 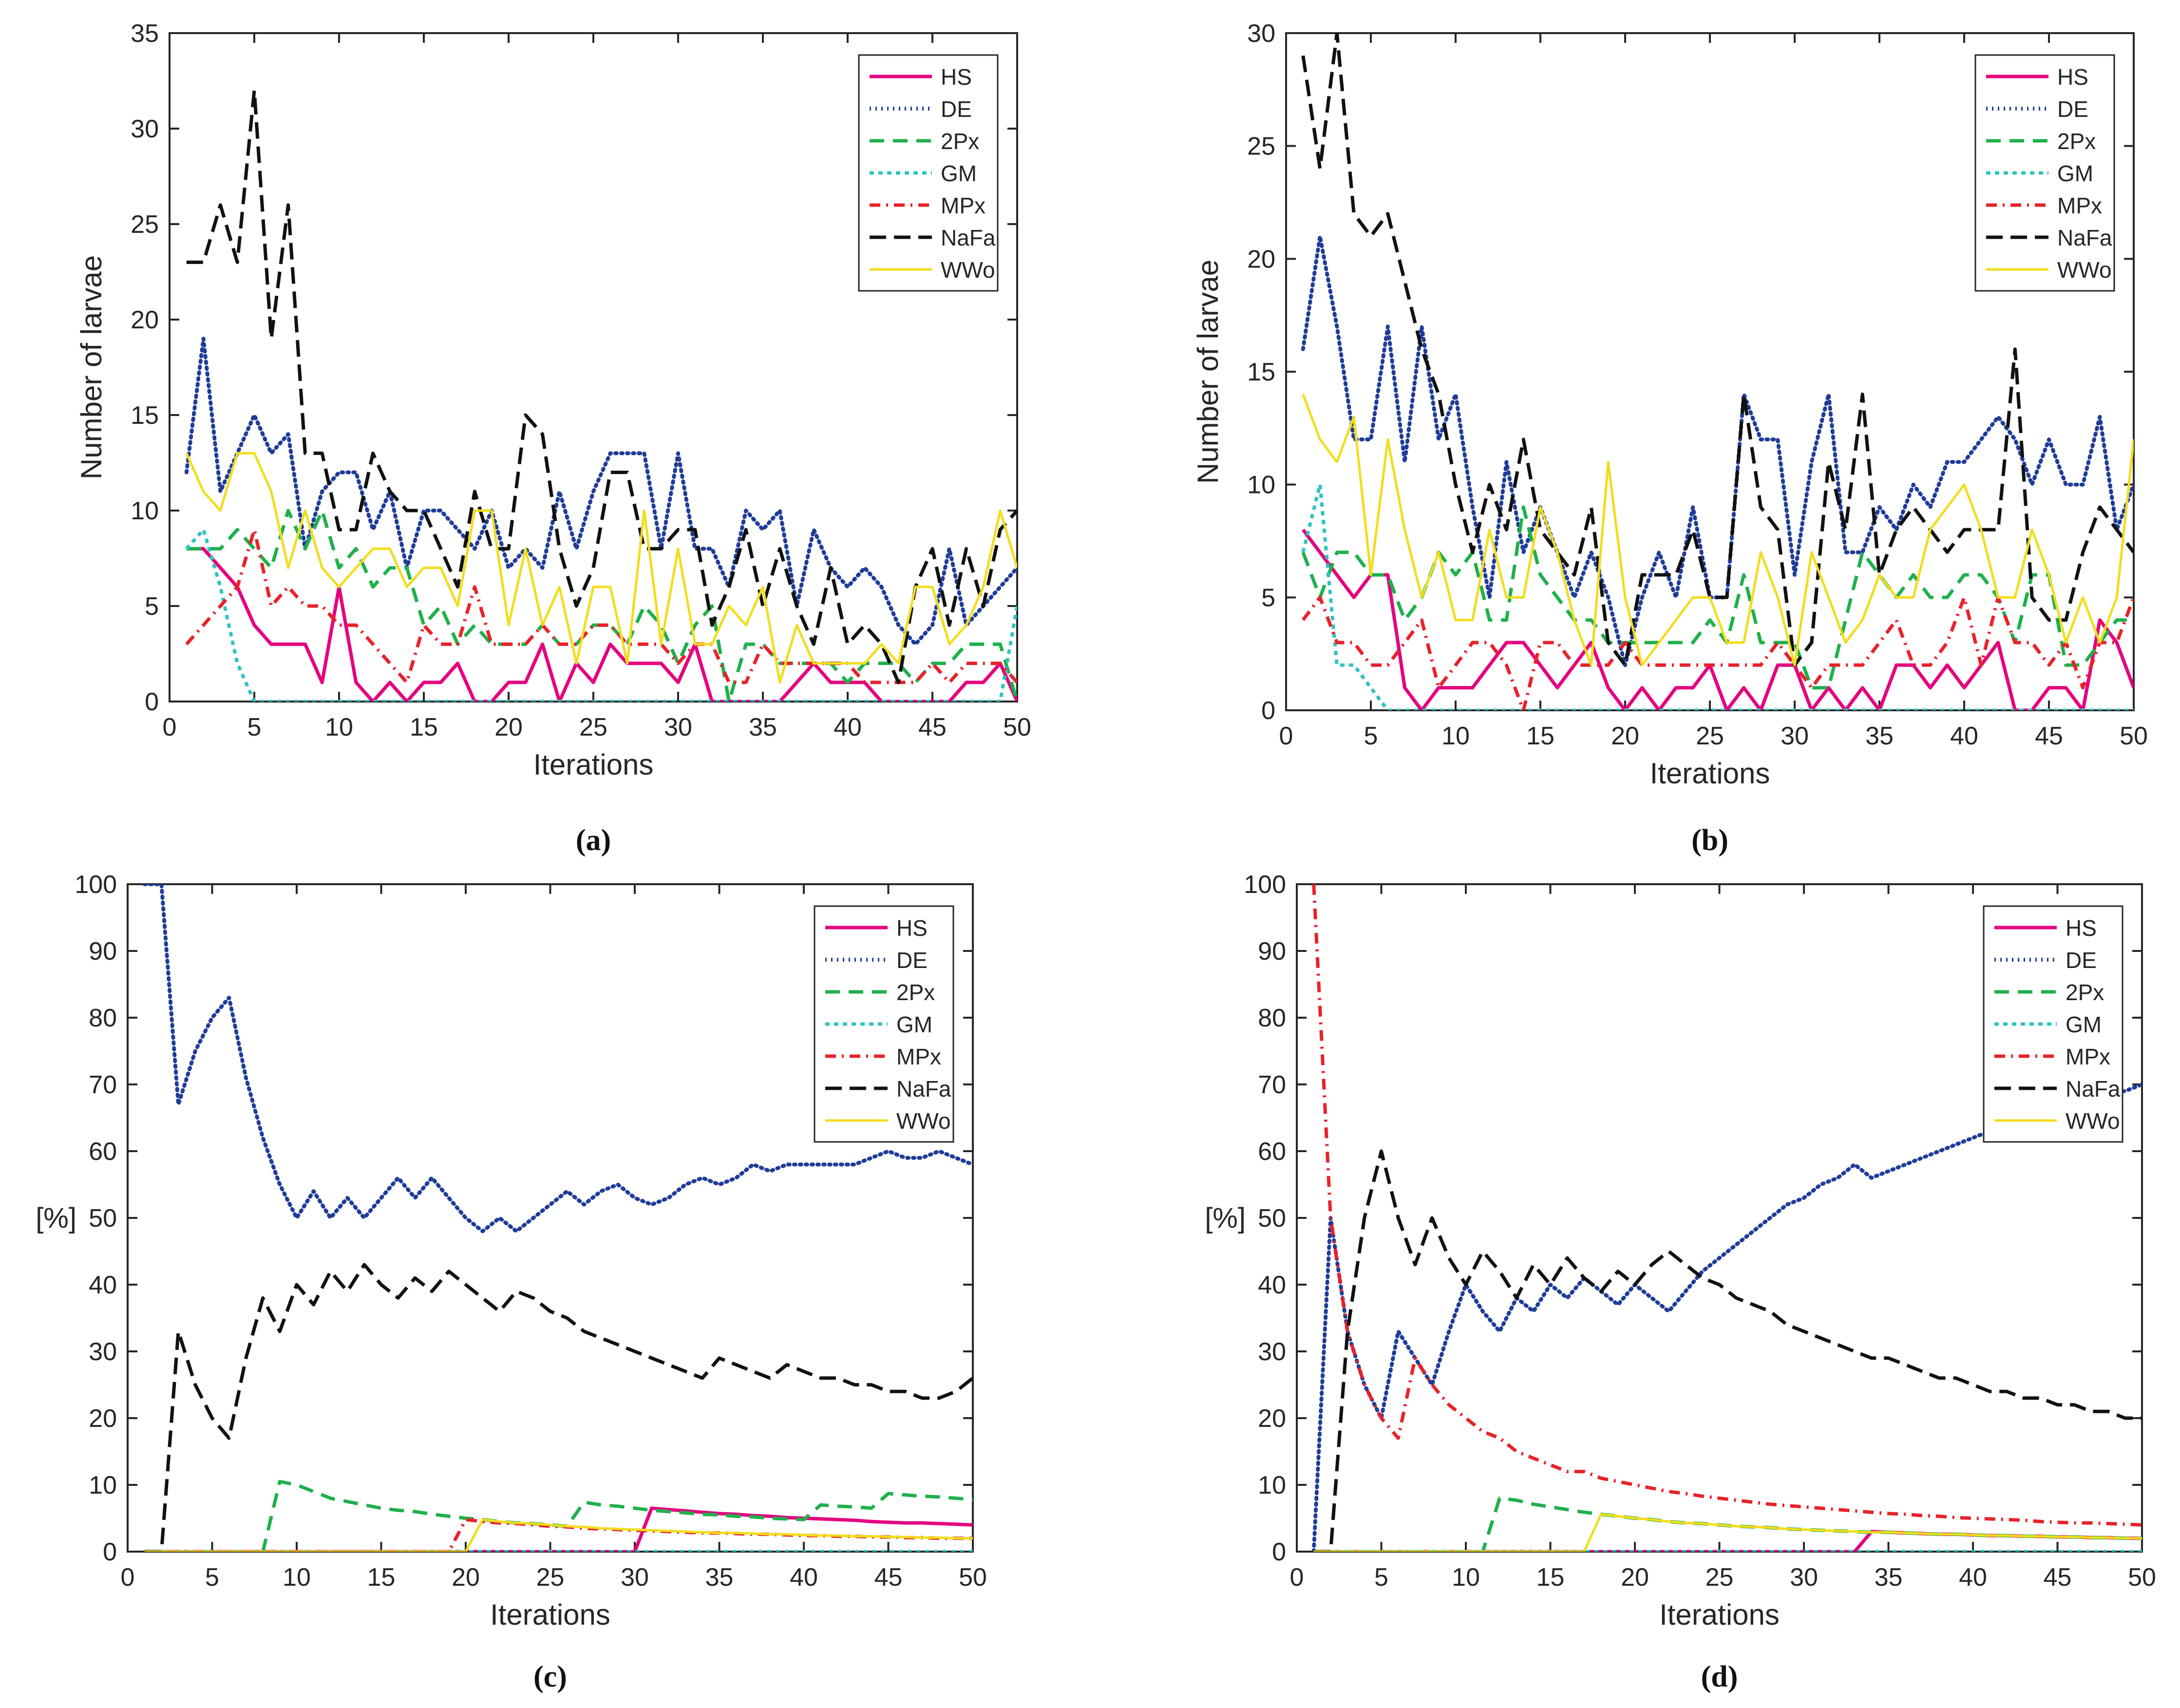 I want to click on series-line-2px, so click(x=1717, y=597).